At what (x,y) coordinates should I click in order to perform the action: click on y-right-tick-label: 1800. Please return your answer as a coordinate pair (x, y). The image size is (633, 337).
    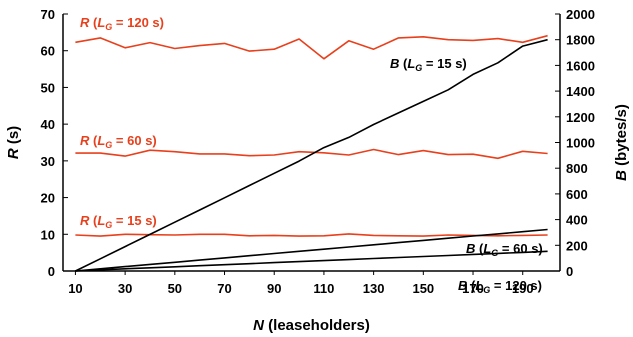
    Looking at the image, I should click on (580, 40).